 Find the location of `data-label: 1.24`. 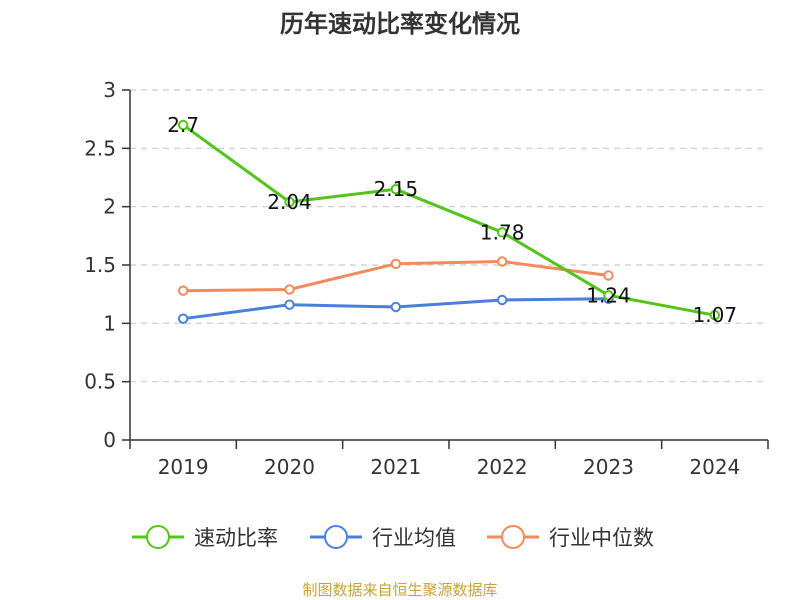

data-label: 1.24 is located at coordinates (608, 295).